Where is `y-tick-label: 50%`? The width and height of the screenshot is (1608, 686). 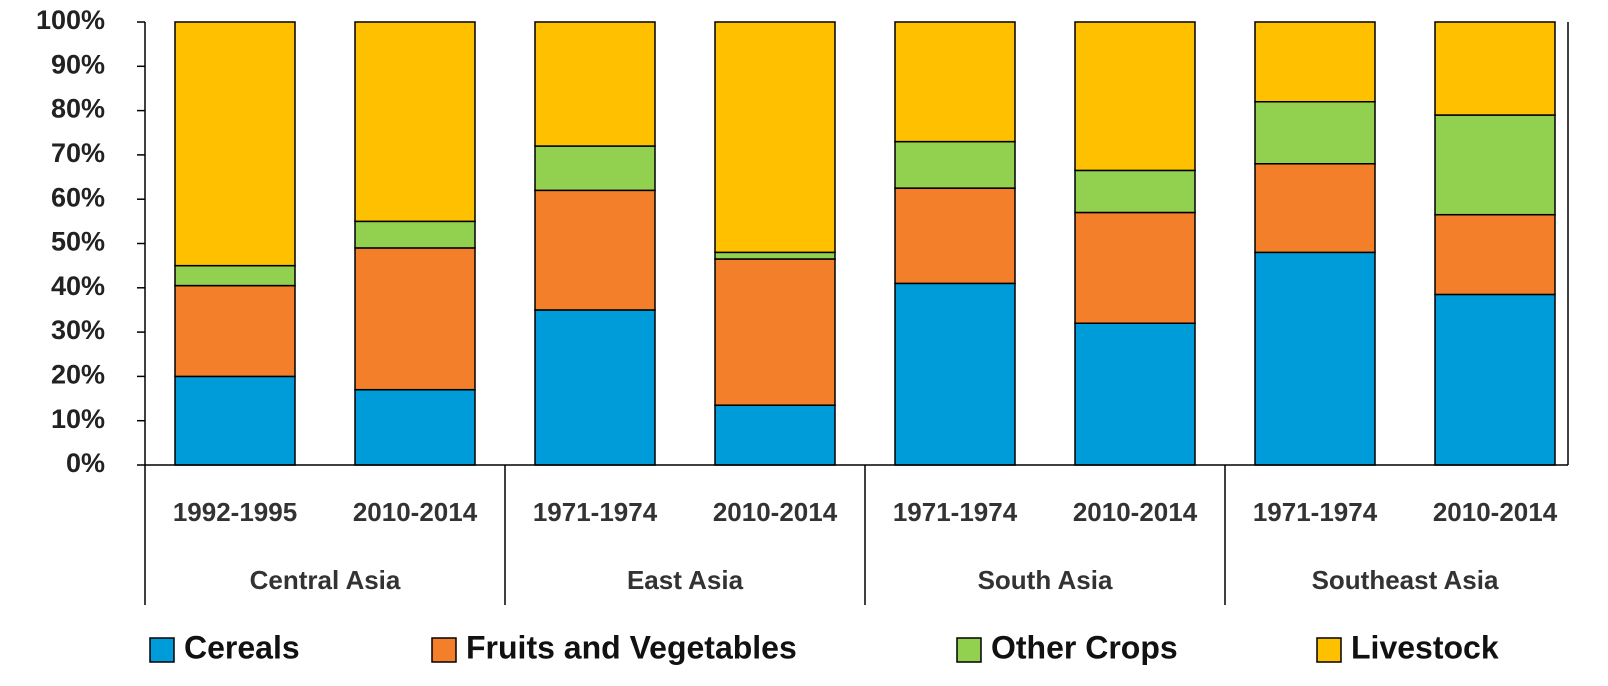
y-tick-label: 50% is located at coordinates (78, 242).